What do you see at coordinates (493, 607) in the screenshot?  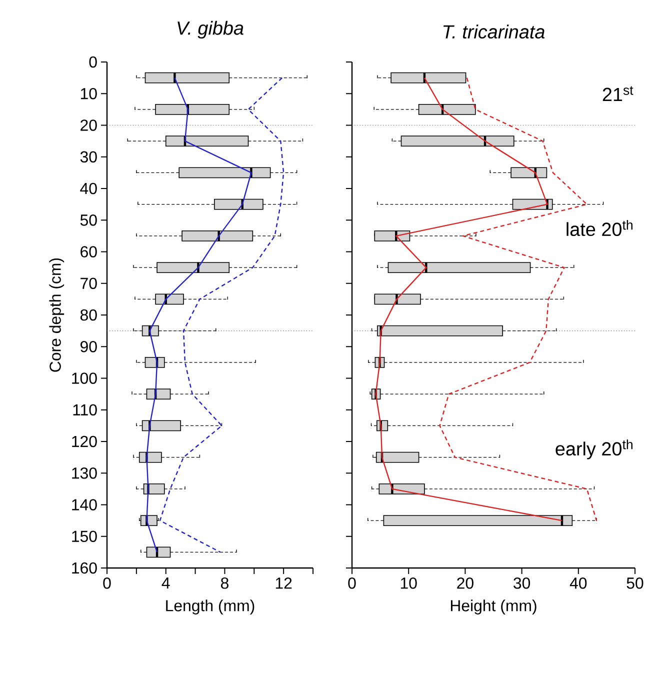 I see `x-axis-title: Height (mm)` at bounding box center [493, 607].